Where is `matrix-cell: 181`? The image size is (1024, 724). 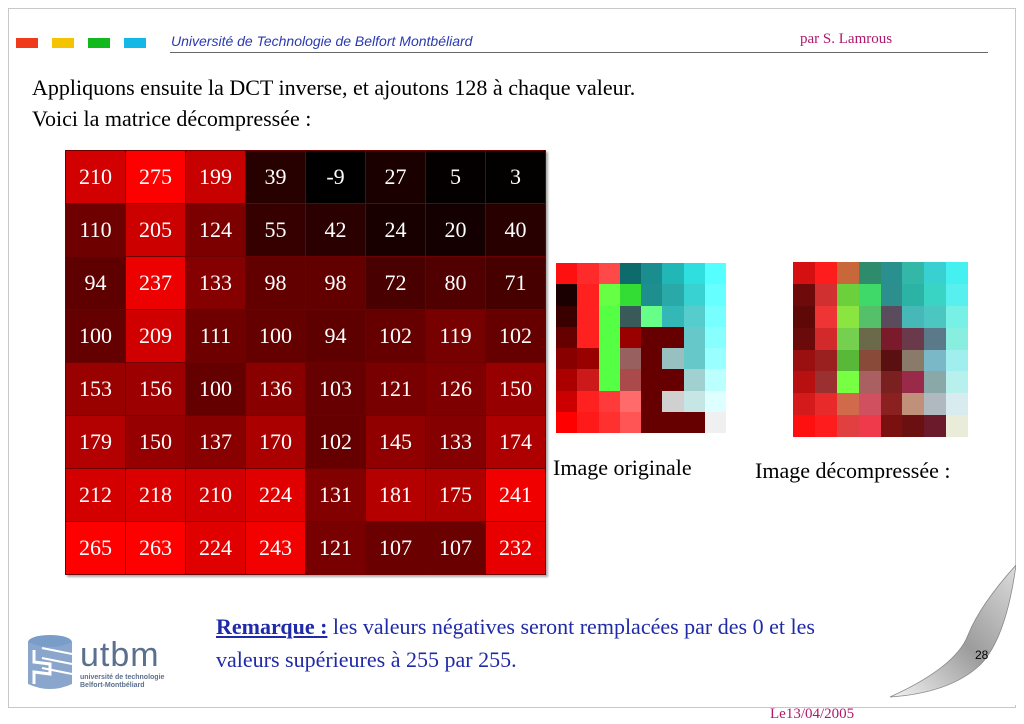
matrix-cell: 181 is located at coordinates (395, 495).